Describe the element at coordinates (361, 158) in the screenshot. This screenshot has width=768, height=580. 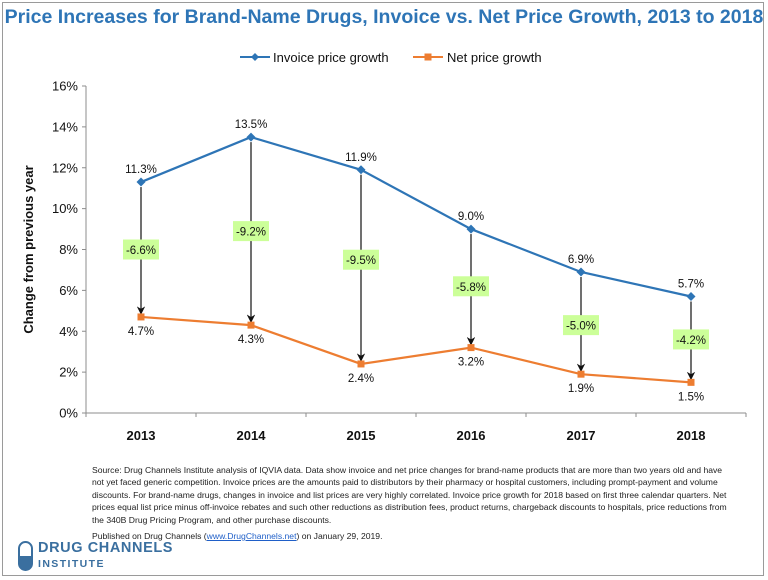
I see `invoice-data-label: 11.9%` at that location.